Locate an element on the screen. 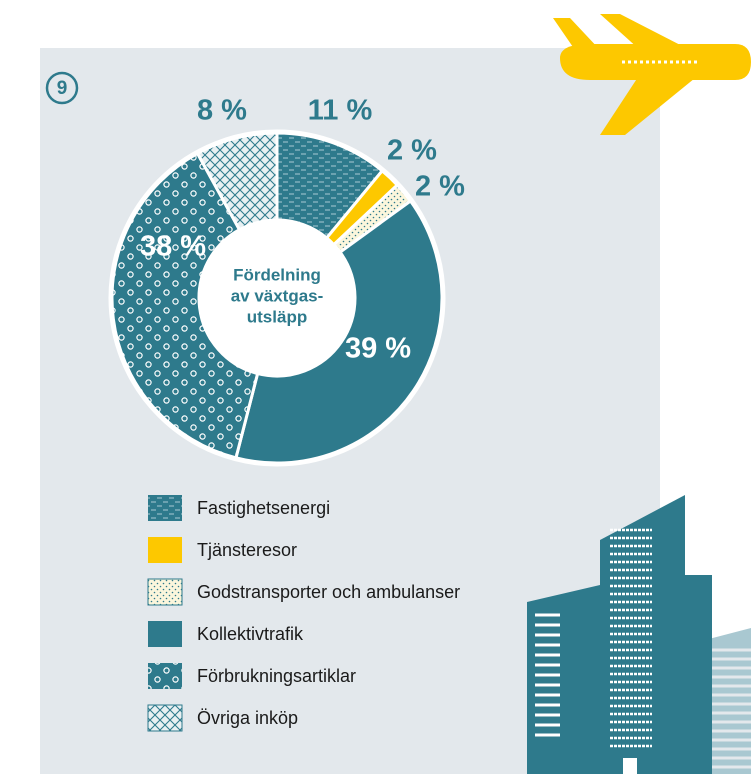  donut-hole is located at coordinates (277, 298).